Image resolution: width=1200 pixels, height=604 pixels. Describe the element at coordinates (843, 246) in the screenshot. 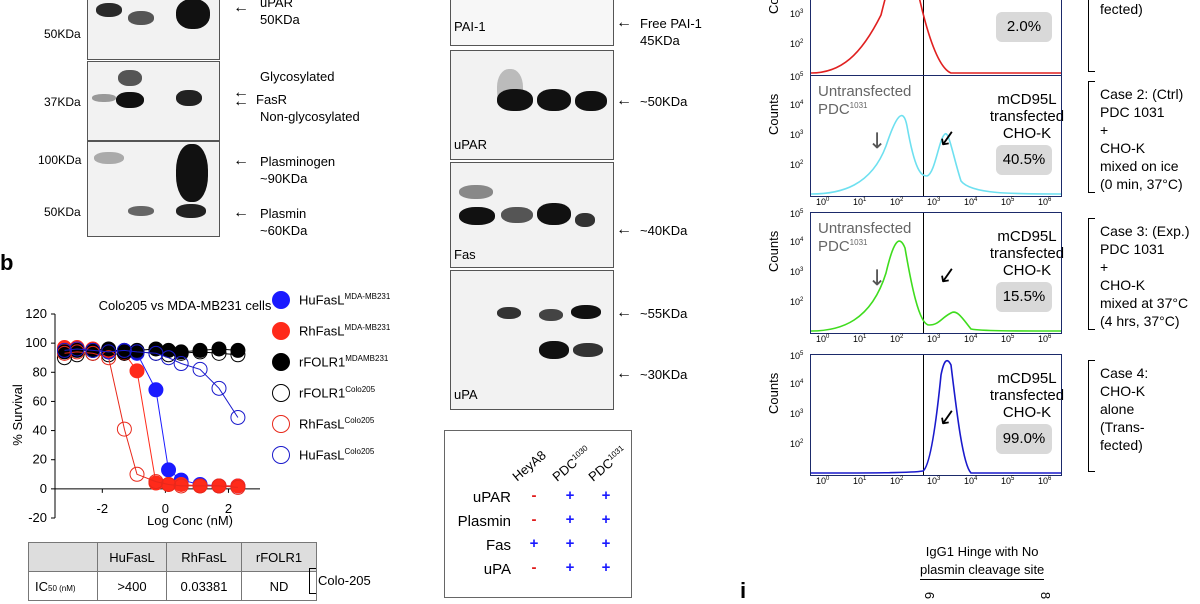

I see `population-label: PDC1031` at that location.